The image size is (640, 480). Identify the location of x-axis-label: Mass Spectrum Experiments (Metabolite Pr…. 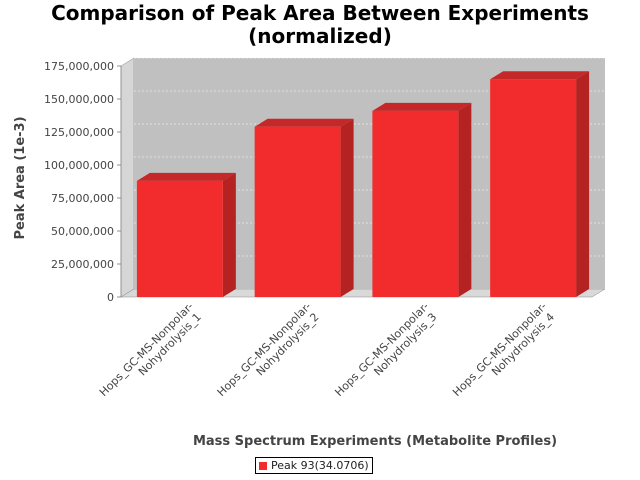
(375, 441).